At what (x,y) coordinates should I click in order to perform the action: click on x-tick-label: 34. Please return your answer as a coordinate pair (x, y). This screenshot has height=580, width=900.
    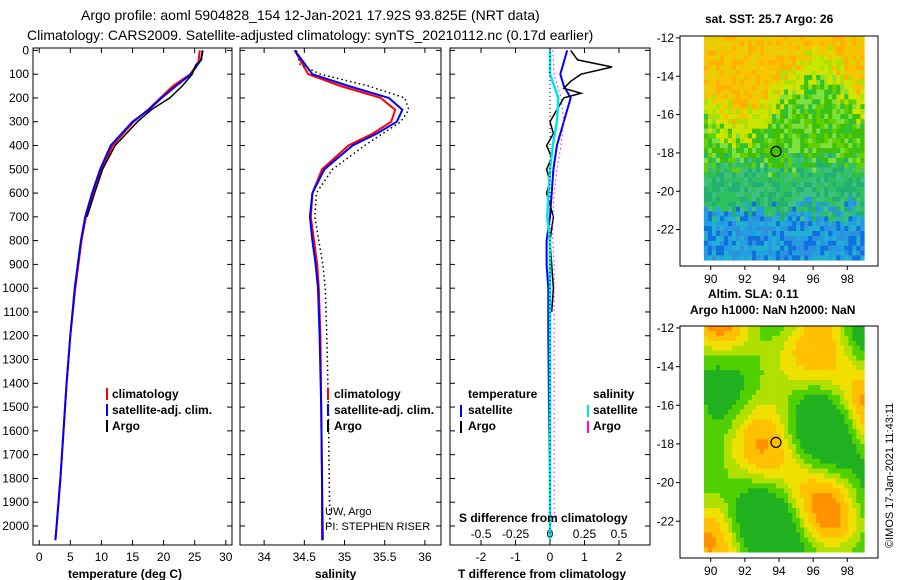
    Looking at the image, I should click on (264, 557).